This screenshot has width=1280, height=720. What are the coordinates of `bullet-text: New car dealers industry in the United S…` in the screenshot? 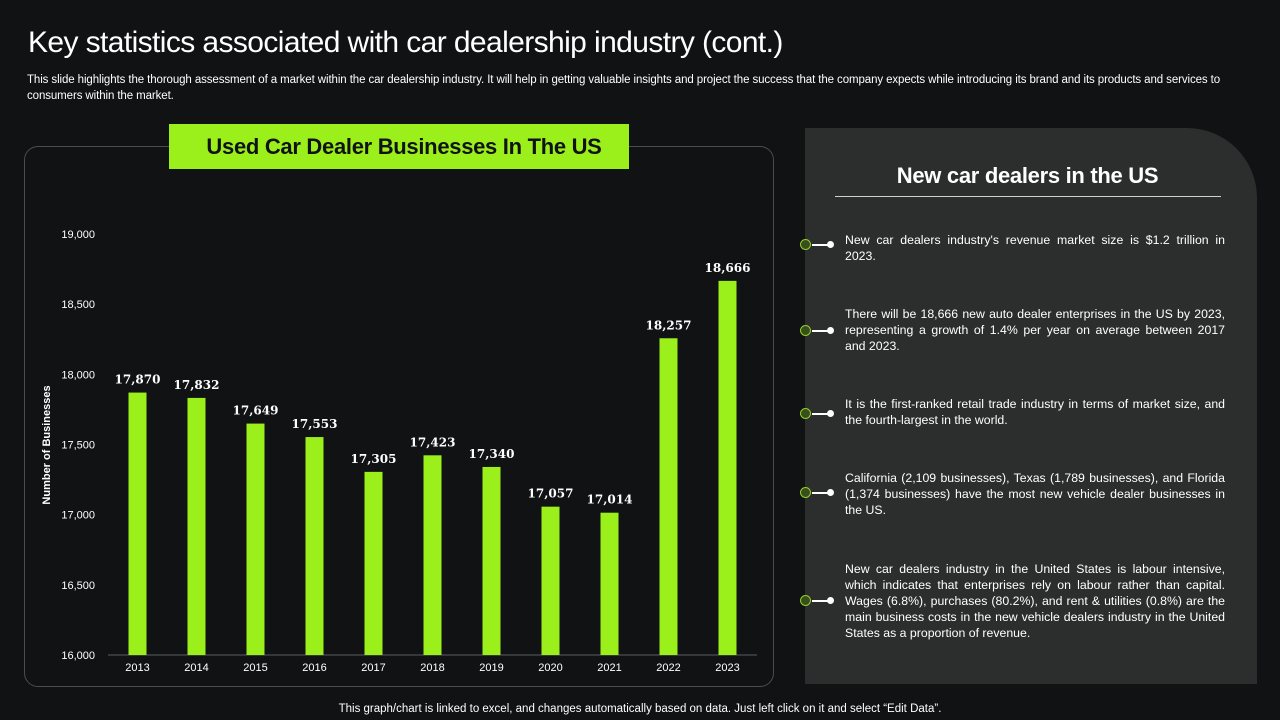 It's located at (1035, 601).